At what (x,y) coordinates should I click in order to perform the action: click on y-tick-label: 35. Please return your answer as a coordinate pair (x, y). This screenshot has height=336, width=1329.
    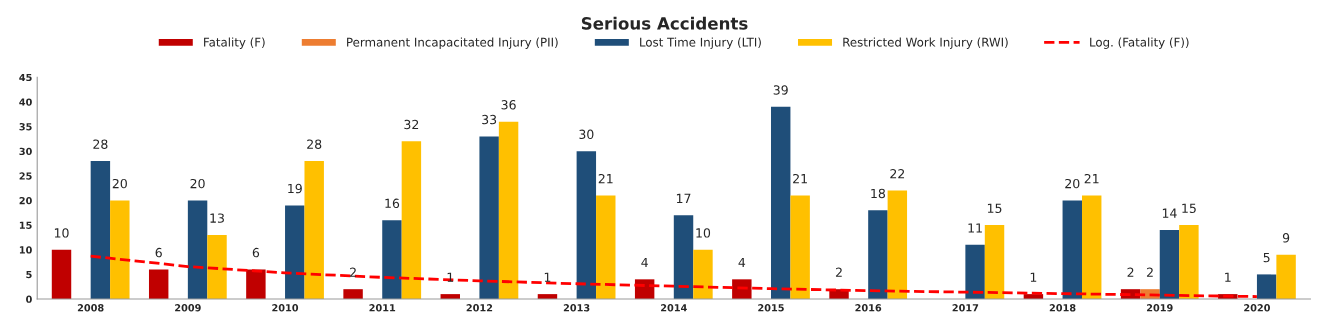
    Looking at the image, I should click on (25, 127).